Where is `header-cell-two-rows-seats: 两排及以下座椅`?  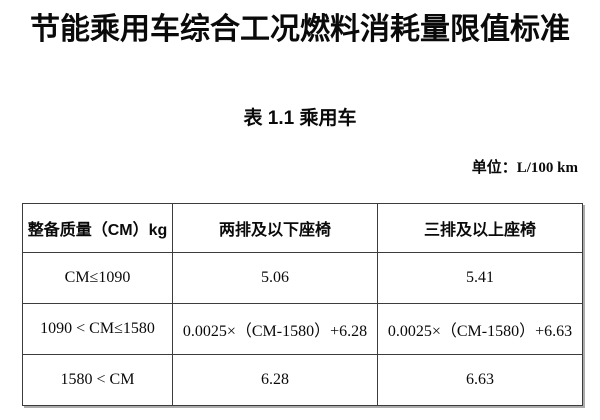
header-cell-two-rows-seats: 两排及以下座椅 is located at coordinates (275, 228).